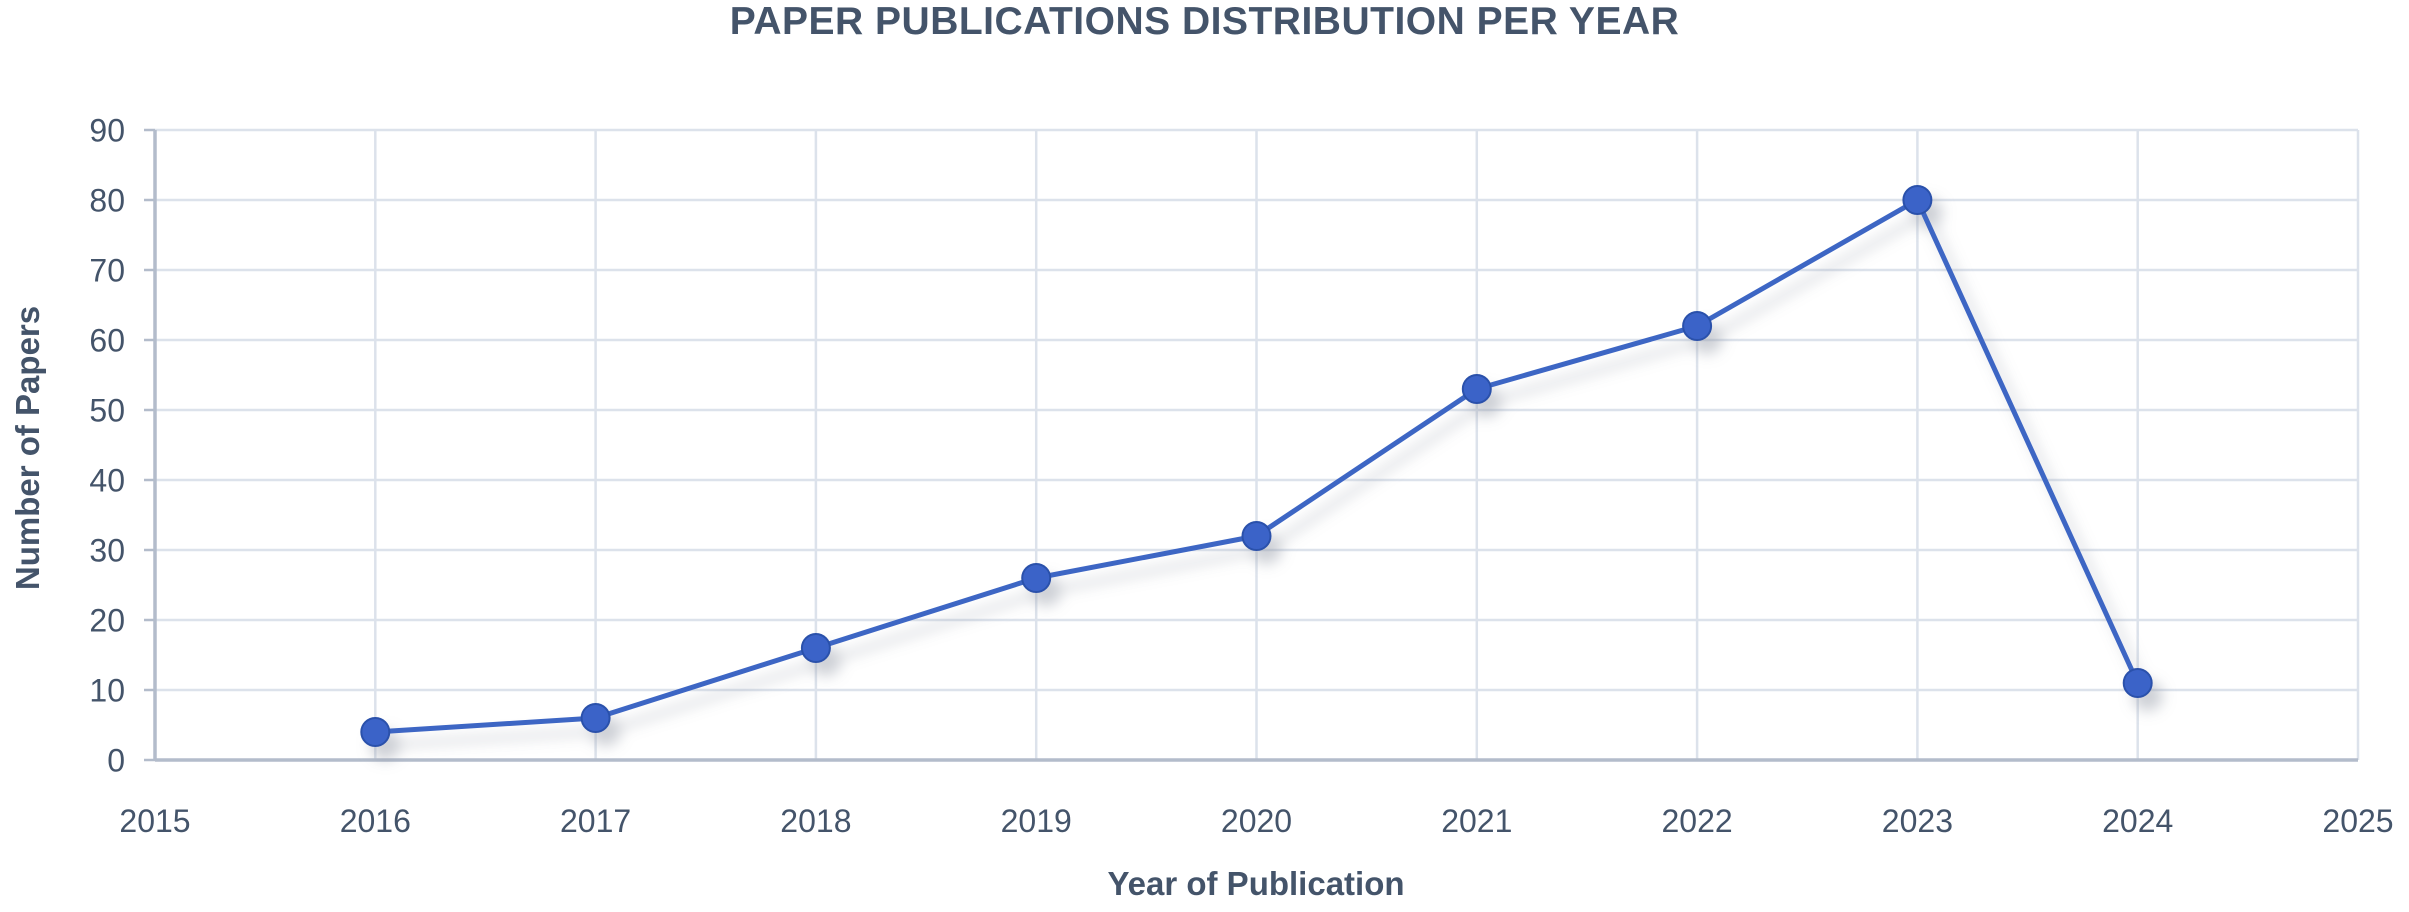 This screenshot has width=2409, height=912. Describe the element at coordinates (2137, 683) in the screenshot. I see `data-point-2024` at that location.